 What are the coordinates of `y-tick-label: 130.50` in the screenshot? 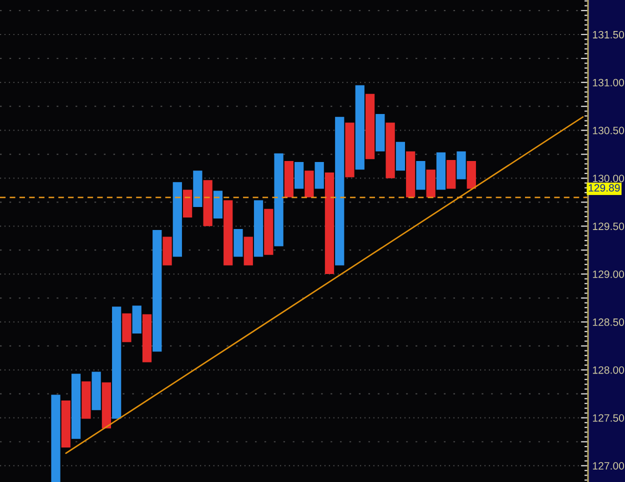 It's located at (608, 130).